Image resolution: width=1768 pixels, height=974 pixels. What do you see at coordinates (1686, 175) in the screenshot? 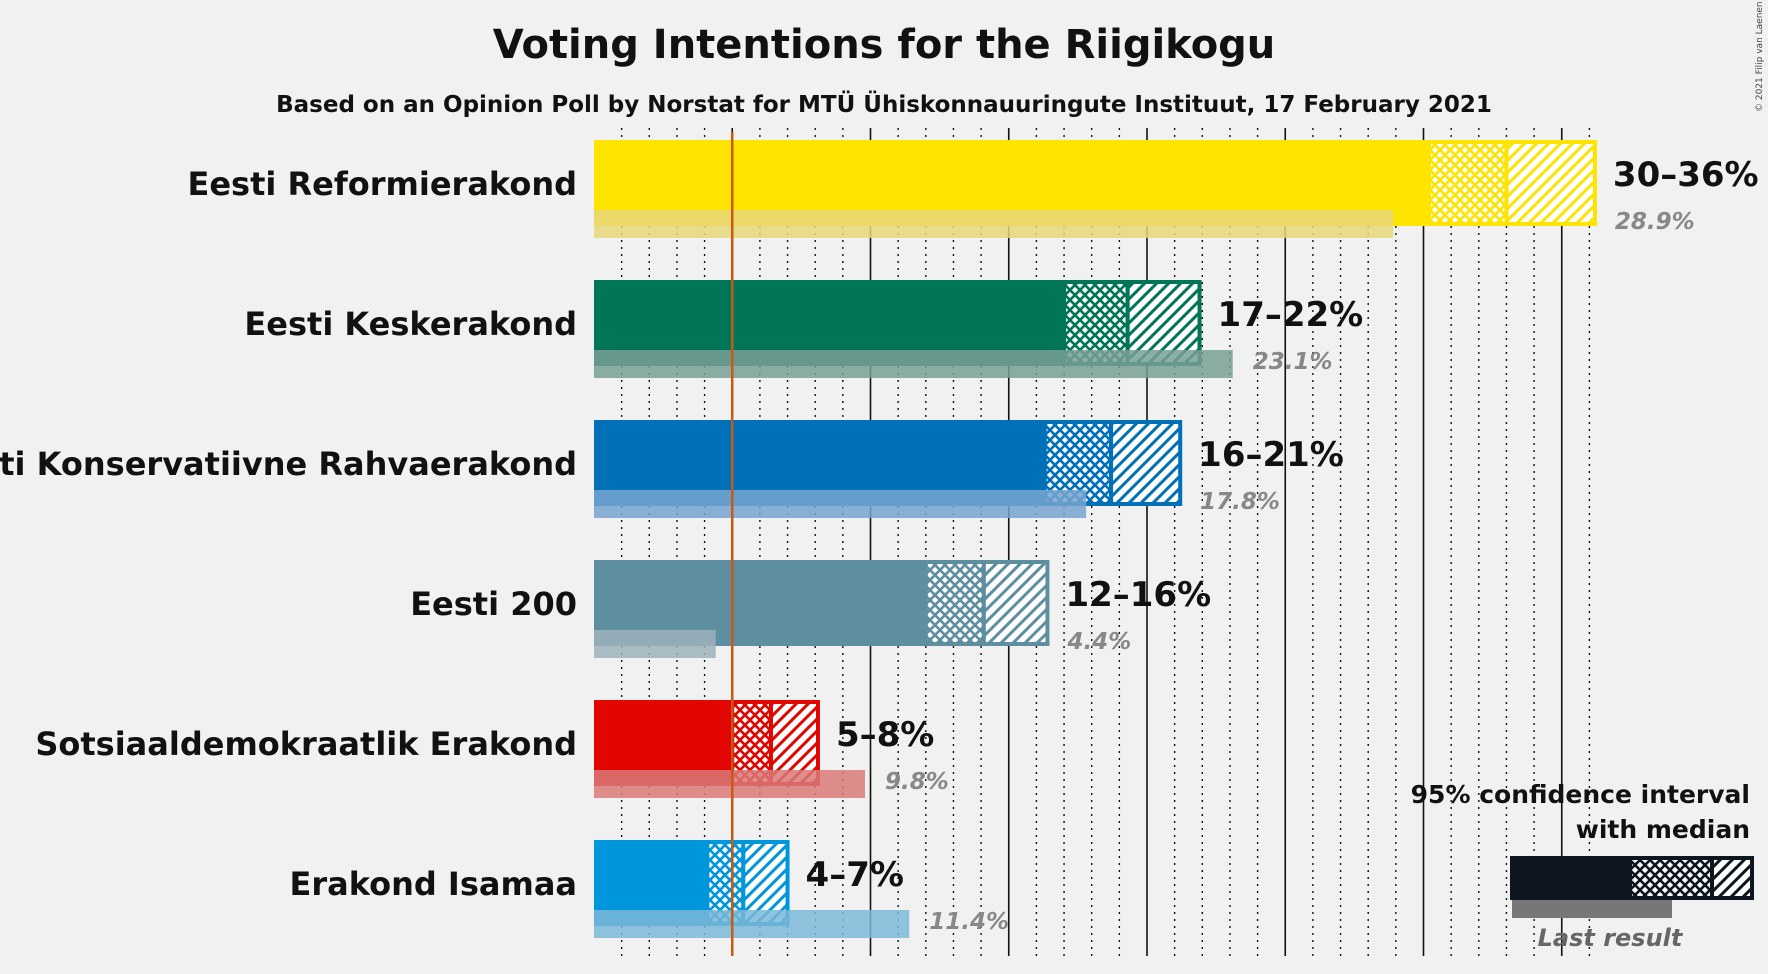
I see `range-label: 30–36%` at bounding box center [1686, 175].